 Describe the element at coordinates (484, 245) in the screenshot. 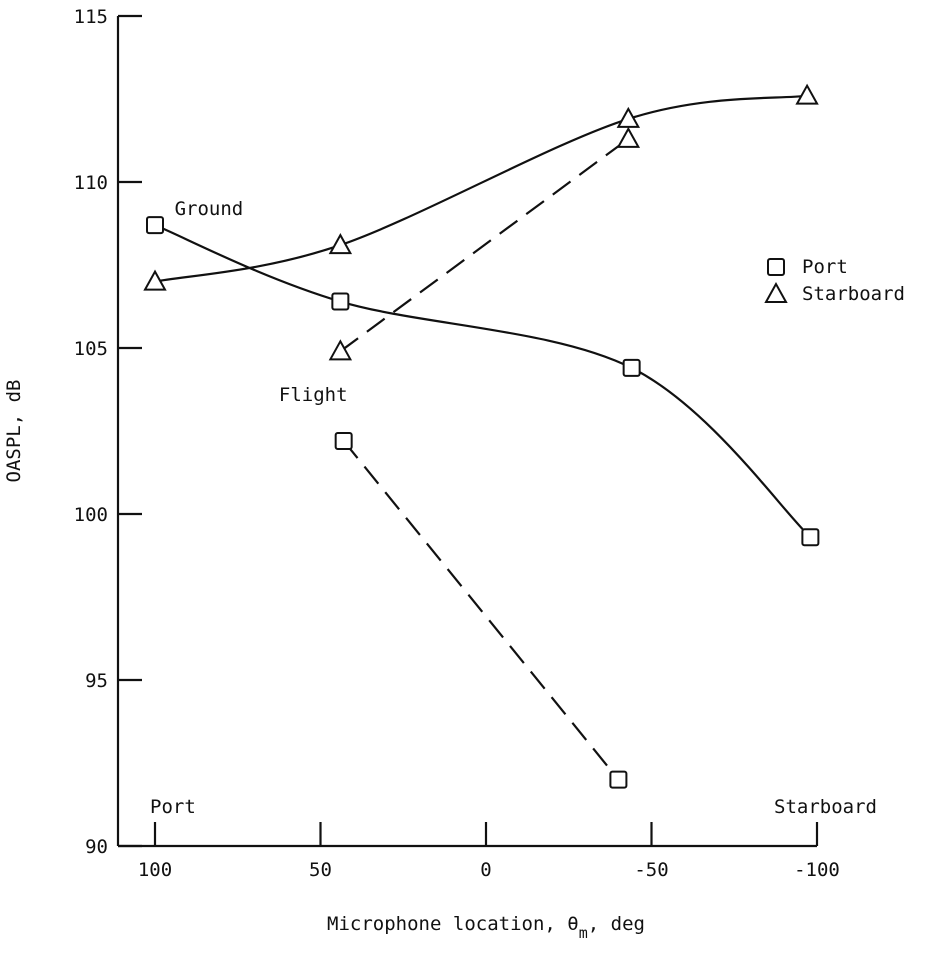

I see `flight-starboard-curve` at that location.